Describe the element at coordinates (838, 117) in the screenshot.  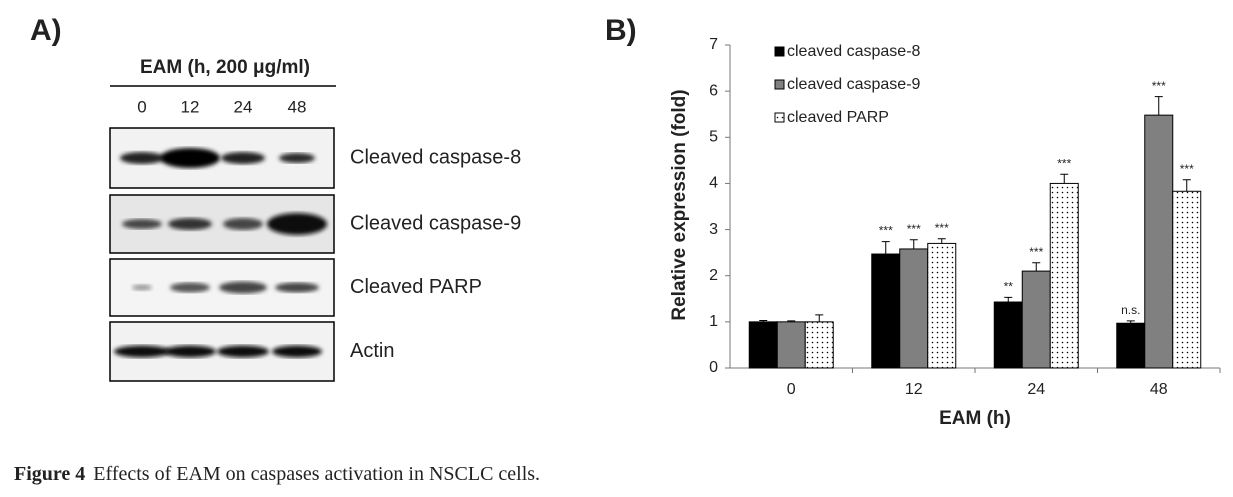
I see `legend-label: cleaved PARP` at that location.